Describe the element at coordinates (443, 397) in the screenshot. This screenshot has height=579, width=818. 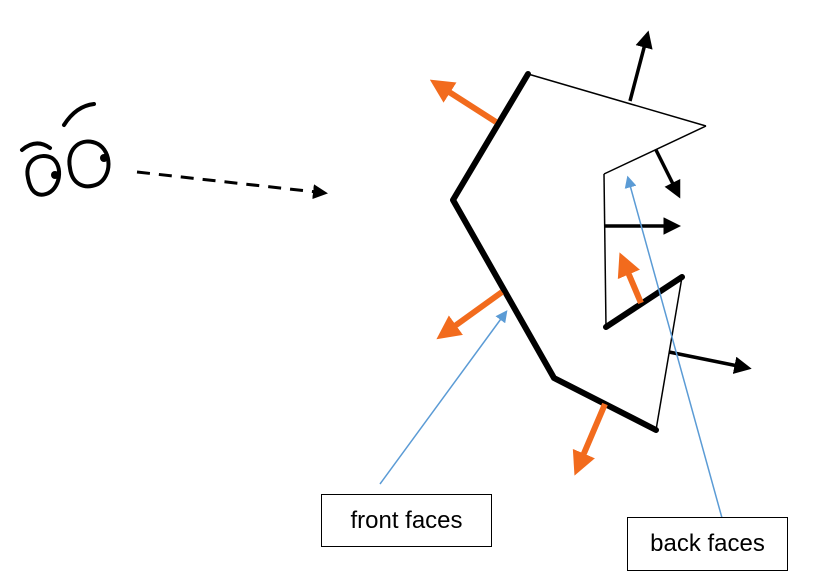
I see `front-faces-callout` at that location.